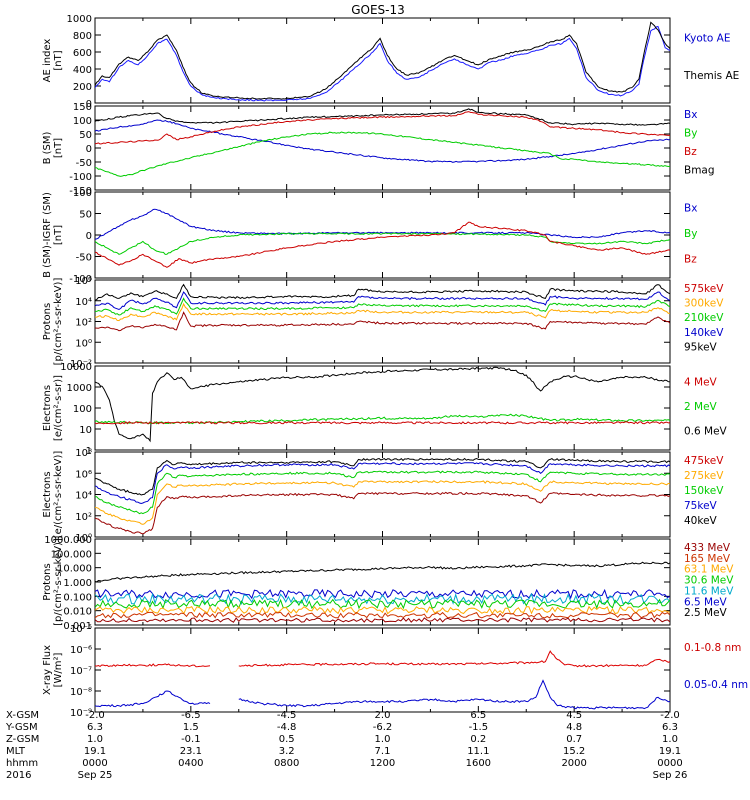 This screenshot has width=750, height=800. I want to click on legend-entry: 63.1 MeV, so click(709, 570).